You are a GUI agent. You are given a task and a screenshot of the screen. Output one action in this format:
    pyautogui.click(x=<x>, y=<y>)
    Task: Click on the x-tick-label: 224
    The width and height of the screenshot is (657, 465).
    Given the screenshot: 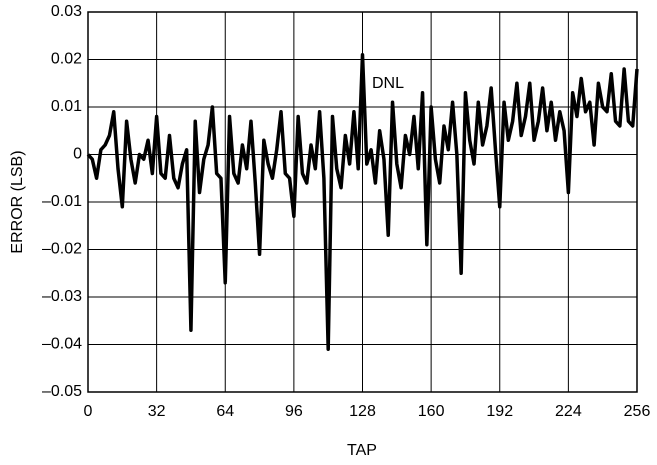 What is the action you would take?
    pyautogui.click(x=568, y=411)
    